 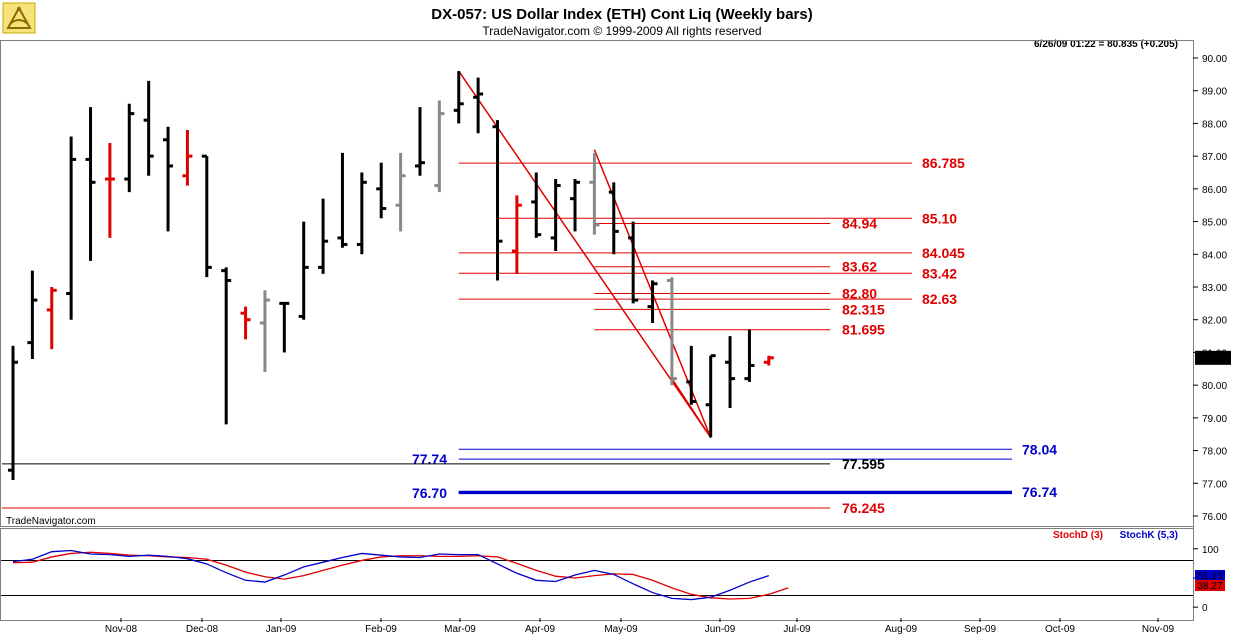 I want to click on date-tick-label: Nov-09, so click(x=1158, y=629).